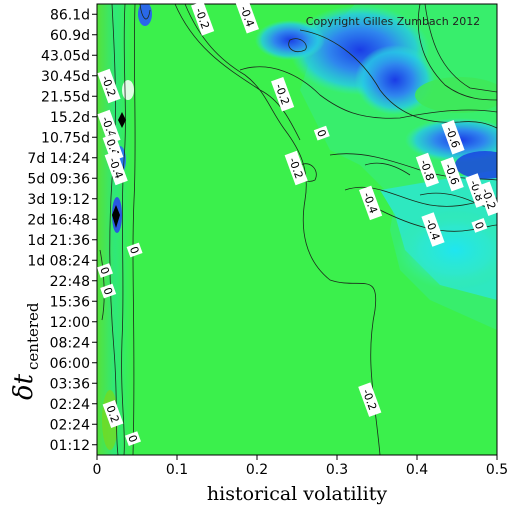 This screenshot has width=512, height=517. I want to click on copyright-text: Copyright Gilles Zumbach 2012, so click(393, 21).